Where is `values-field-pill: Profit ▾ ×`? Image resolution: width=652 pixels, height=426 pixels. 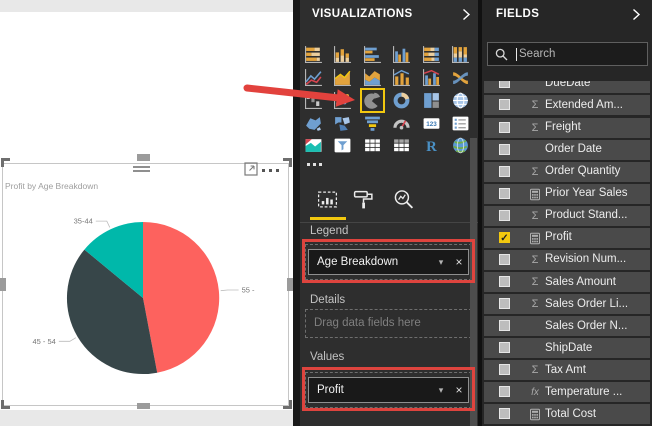 values-field-pill: Profit ▾ × is located at coordinates (388, 390).